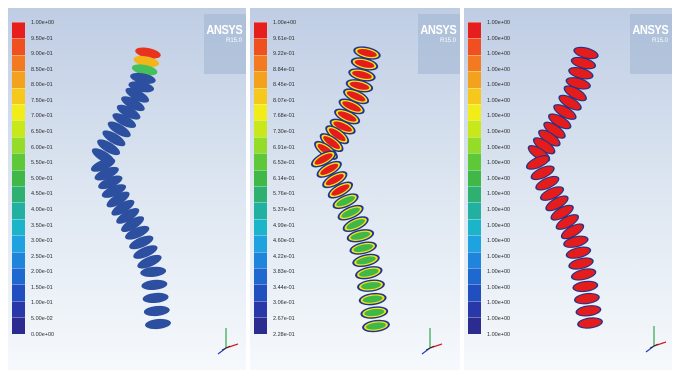 This screenshot has width=678, height=378. What do you see at coordinates (284, 38) in the screenshot?
I see `legend-tick-label: 9.61e-01` at bounding box center [284, 38].